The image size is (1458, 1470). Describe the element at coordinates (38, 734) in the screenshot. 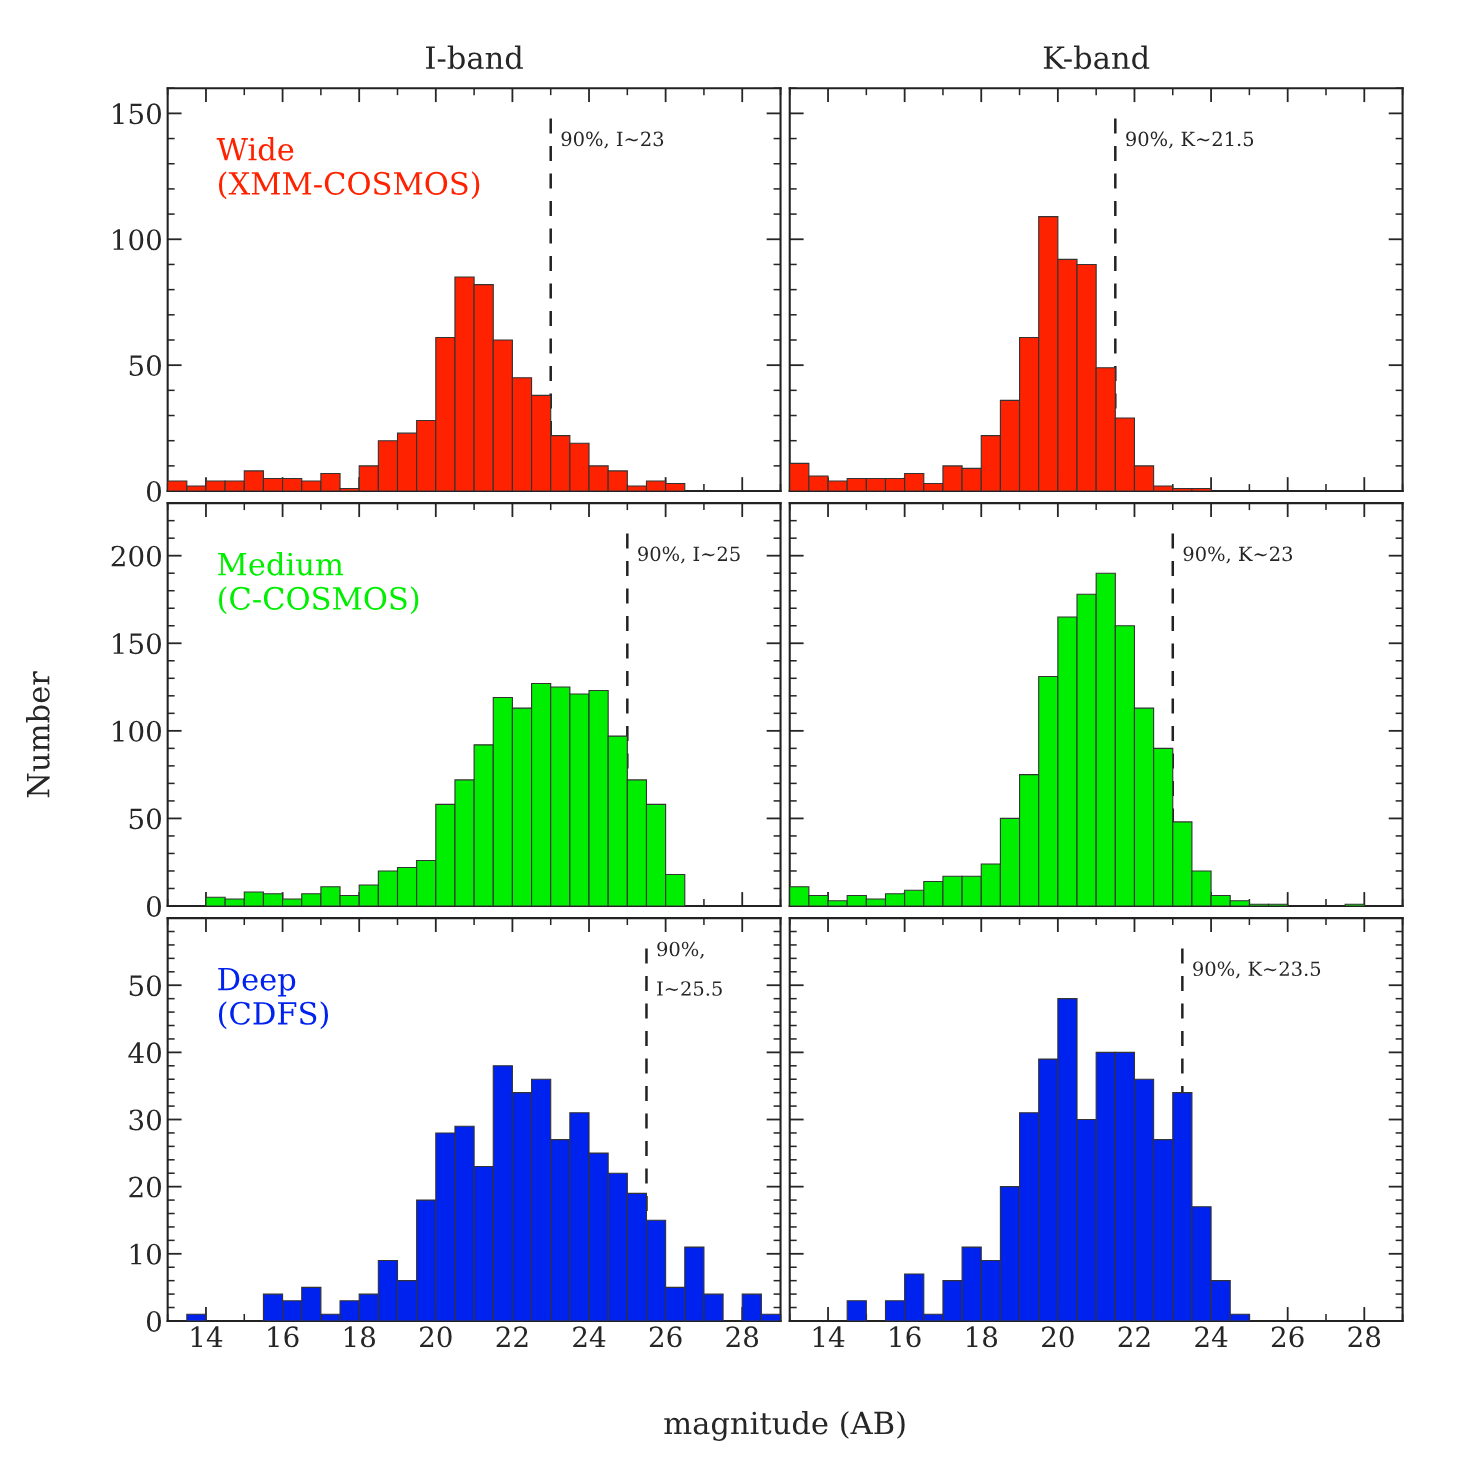

I see `y-axis-title: Number` at that location.